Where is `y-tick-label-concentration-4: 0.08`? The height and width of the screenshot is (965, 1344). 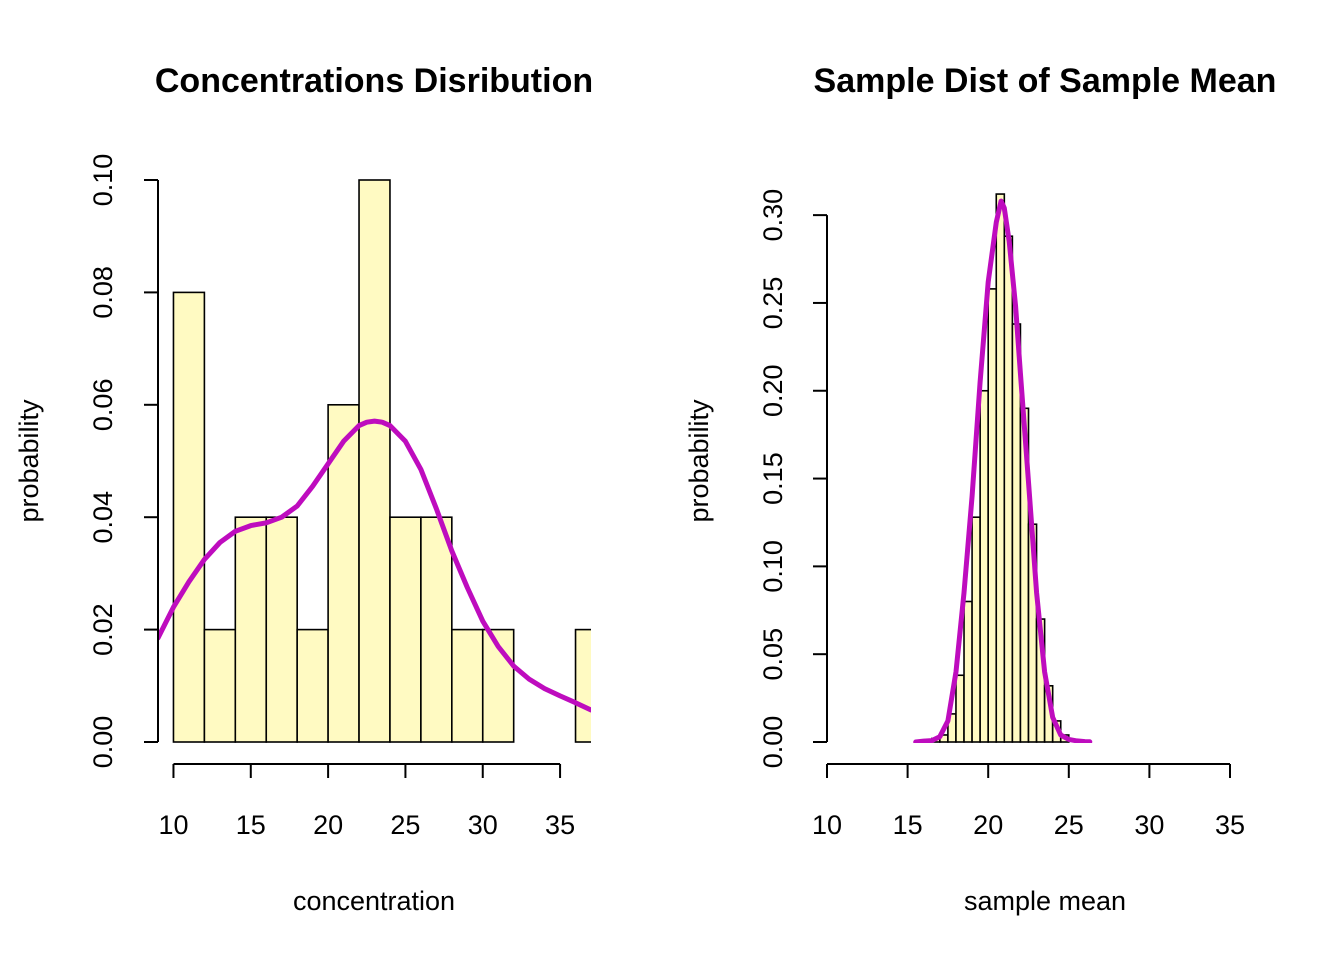 y-tick-label-concentration-4: 0.08 is located at coordinates (103, 292).